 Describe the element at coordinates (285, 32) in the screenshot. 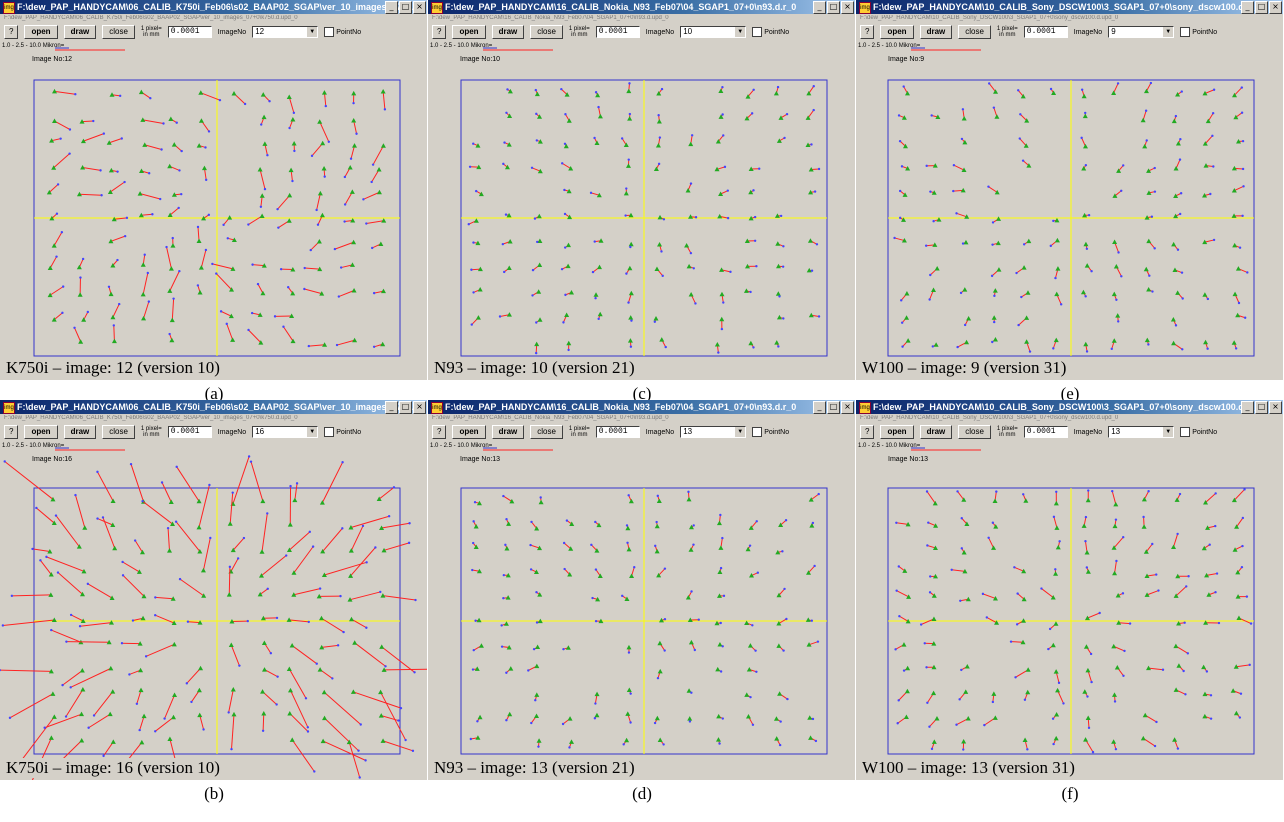

I see `image-no-select: 12 ▼` at that location.